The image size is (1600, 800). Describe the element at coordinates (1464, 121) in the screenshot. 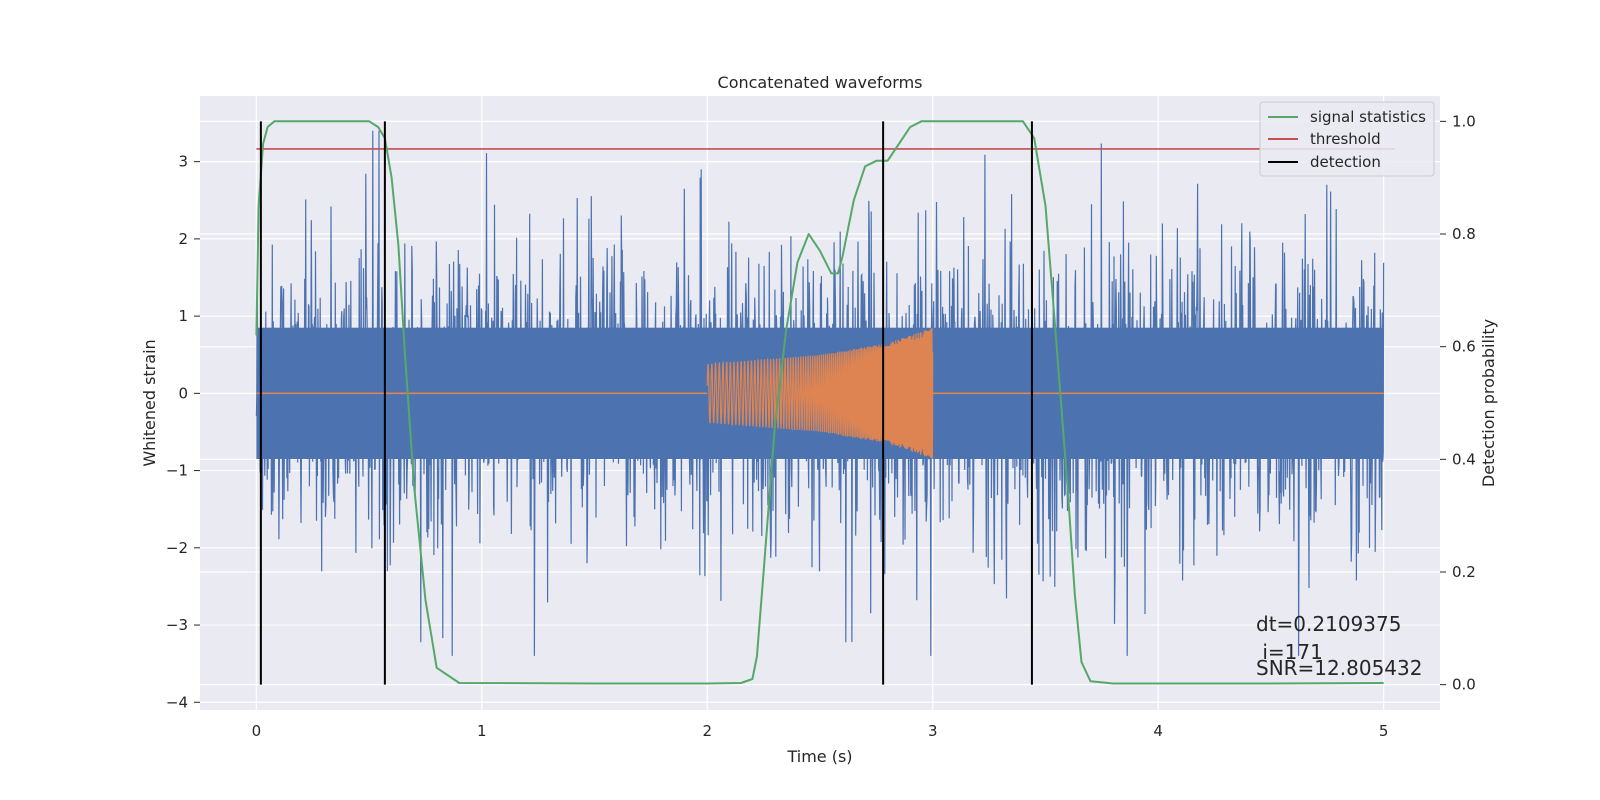

I see `y2-tick-label: 1.0` at that location.